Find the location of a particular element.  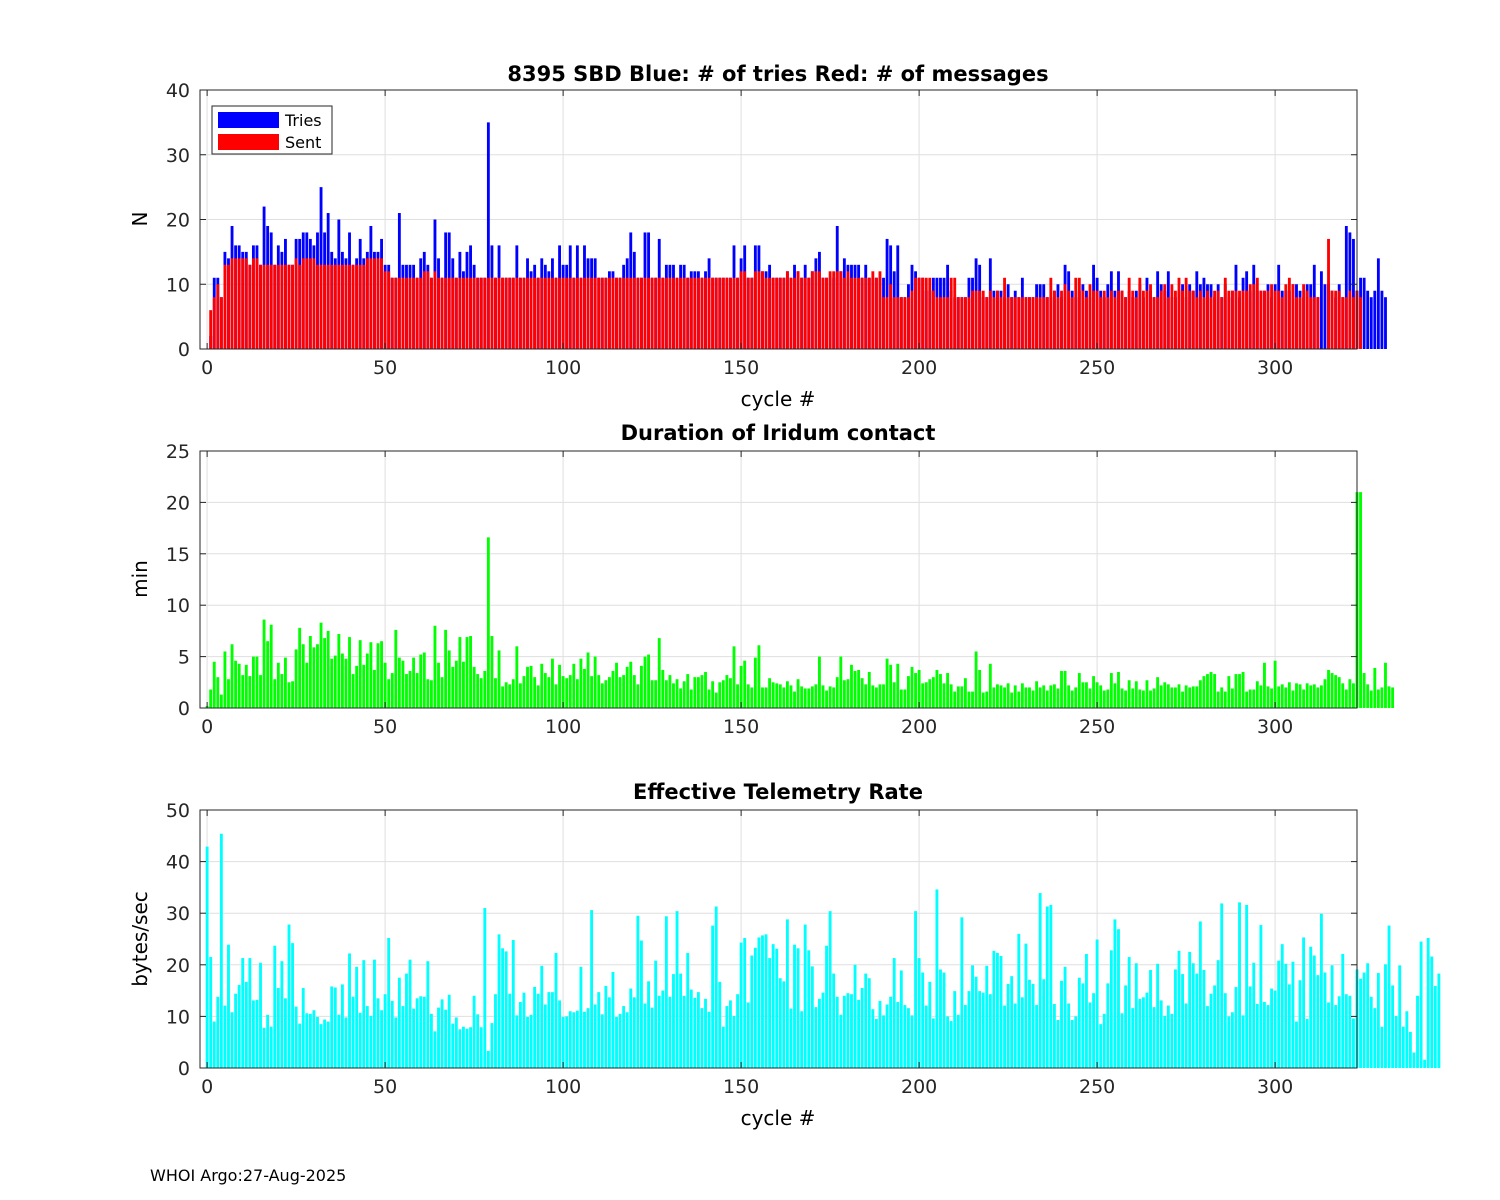

x-tick-label: 100 is located at coordinates (563, 727).